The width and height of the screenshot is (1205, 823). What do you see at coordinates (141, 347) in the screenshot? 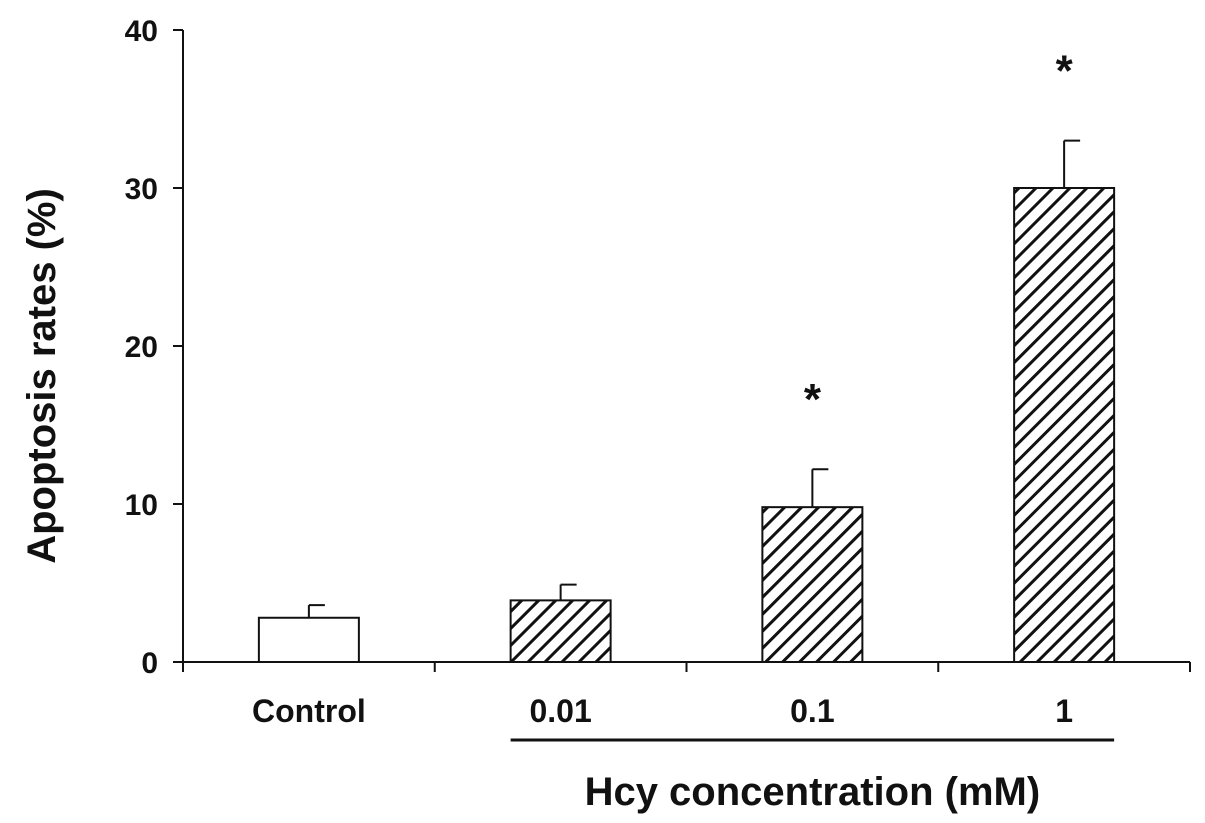
I see `y-tick-label: 20` at bounding box center [141, 347].